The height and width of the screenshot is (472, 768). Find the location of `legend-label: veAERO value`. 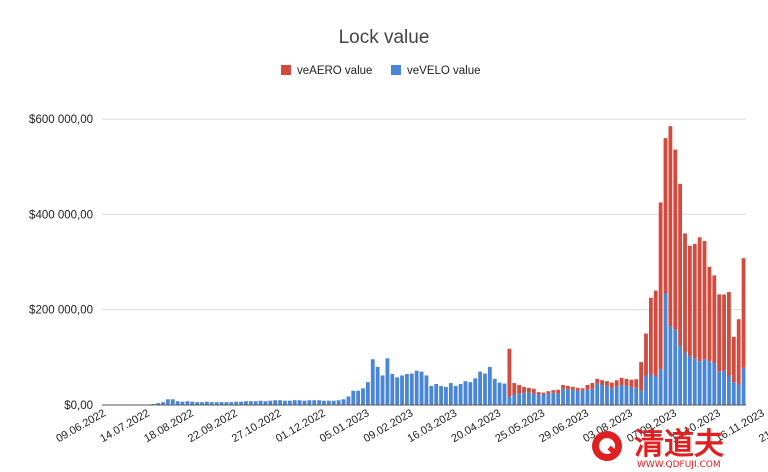

legend-label: veAERO value is located at coordinates (334, 71).